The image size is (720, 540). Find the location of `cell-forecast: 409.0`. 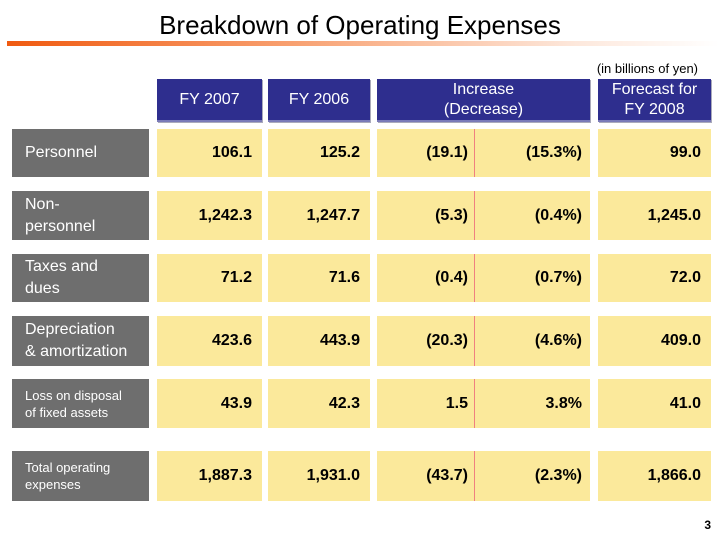

cell-forecast: 409.0 is located at coordinates (654, 341).